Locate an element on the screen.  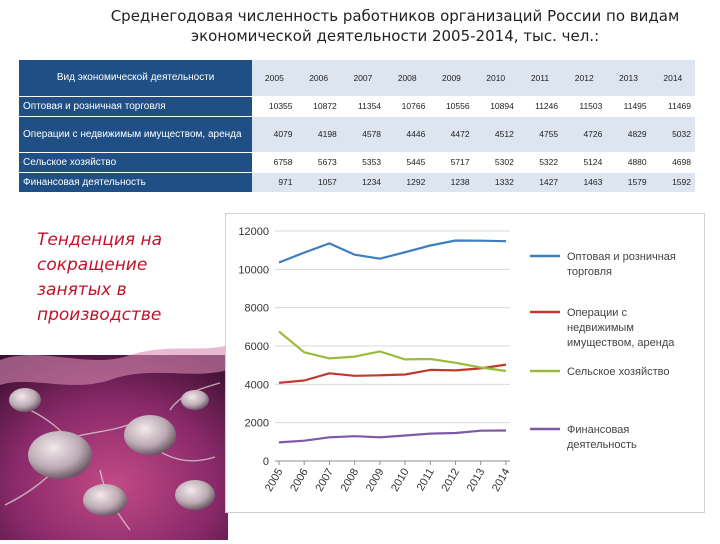
table-cell: 10766 is located at coordinates (407, 106).